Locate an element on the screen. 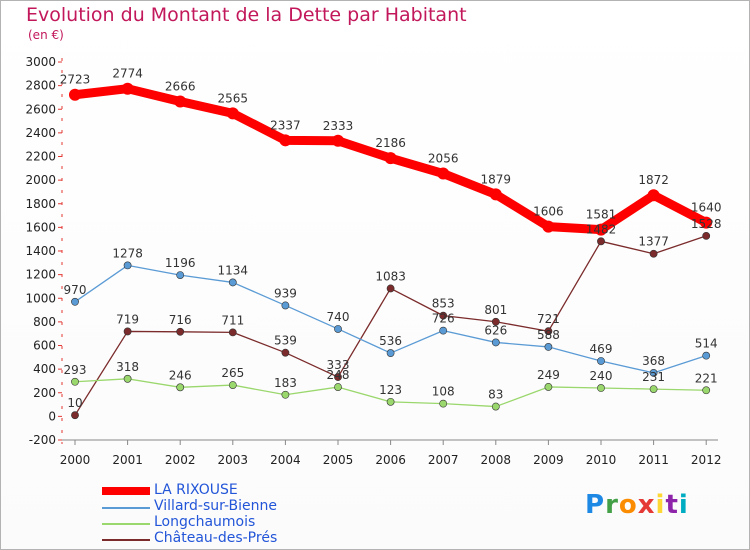 The image size is (750, 550). x-tick-label: 2004 is located at coordinates (285, 460).